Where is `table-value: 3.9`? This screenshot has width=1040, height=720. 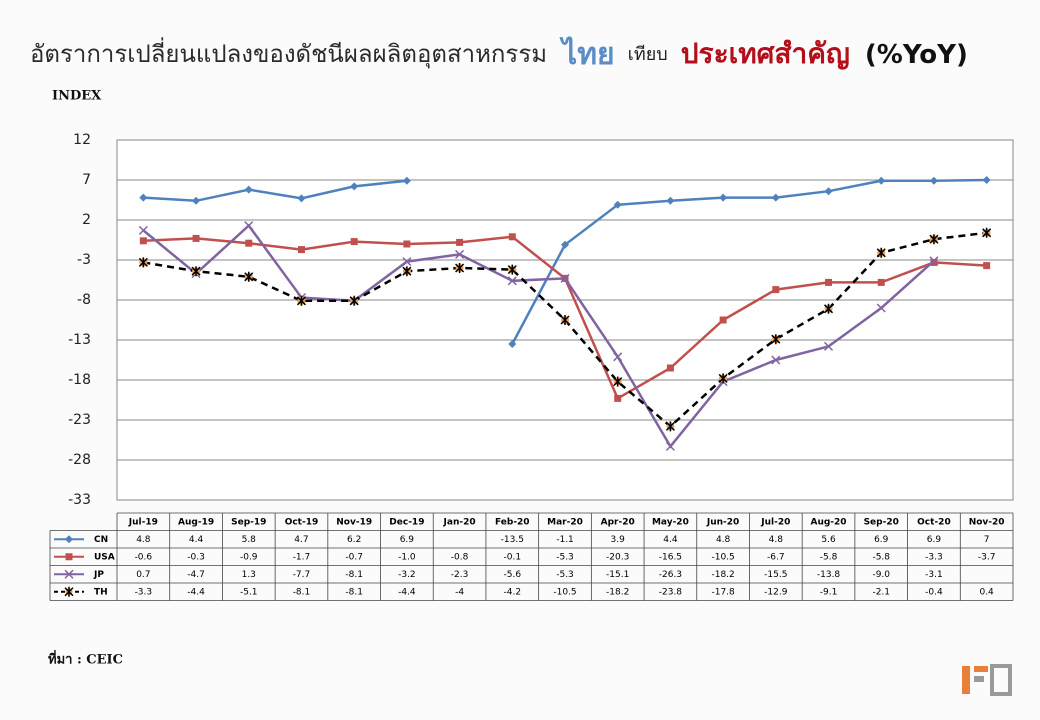
table-value: 3.9 is located at coordinates (618, 540).